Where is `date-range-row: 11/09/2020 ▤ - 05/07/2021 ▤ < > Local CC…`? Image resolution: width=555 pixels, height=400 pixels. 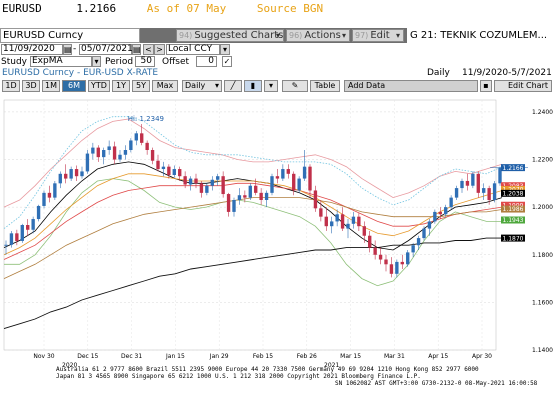
date-range-row: 11/09/2020 ▤ - 05/07/2021 ▤ < > Local CC… is located at coordinates (277, 49).